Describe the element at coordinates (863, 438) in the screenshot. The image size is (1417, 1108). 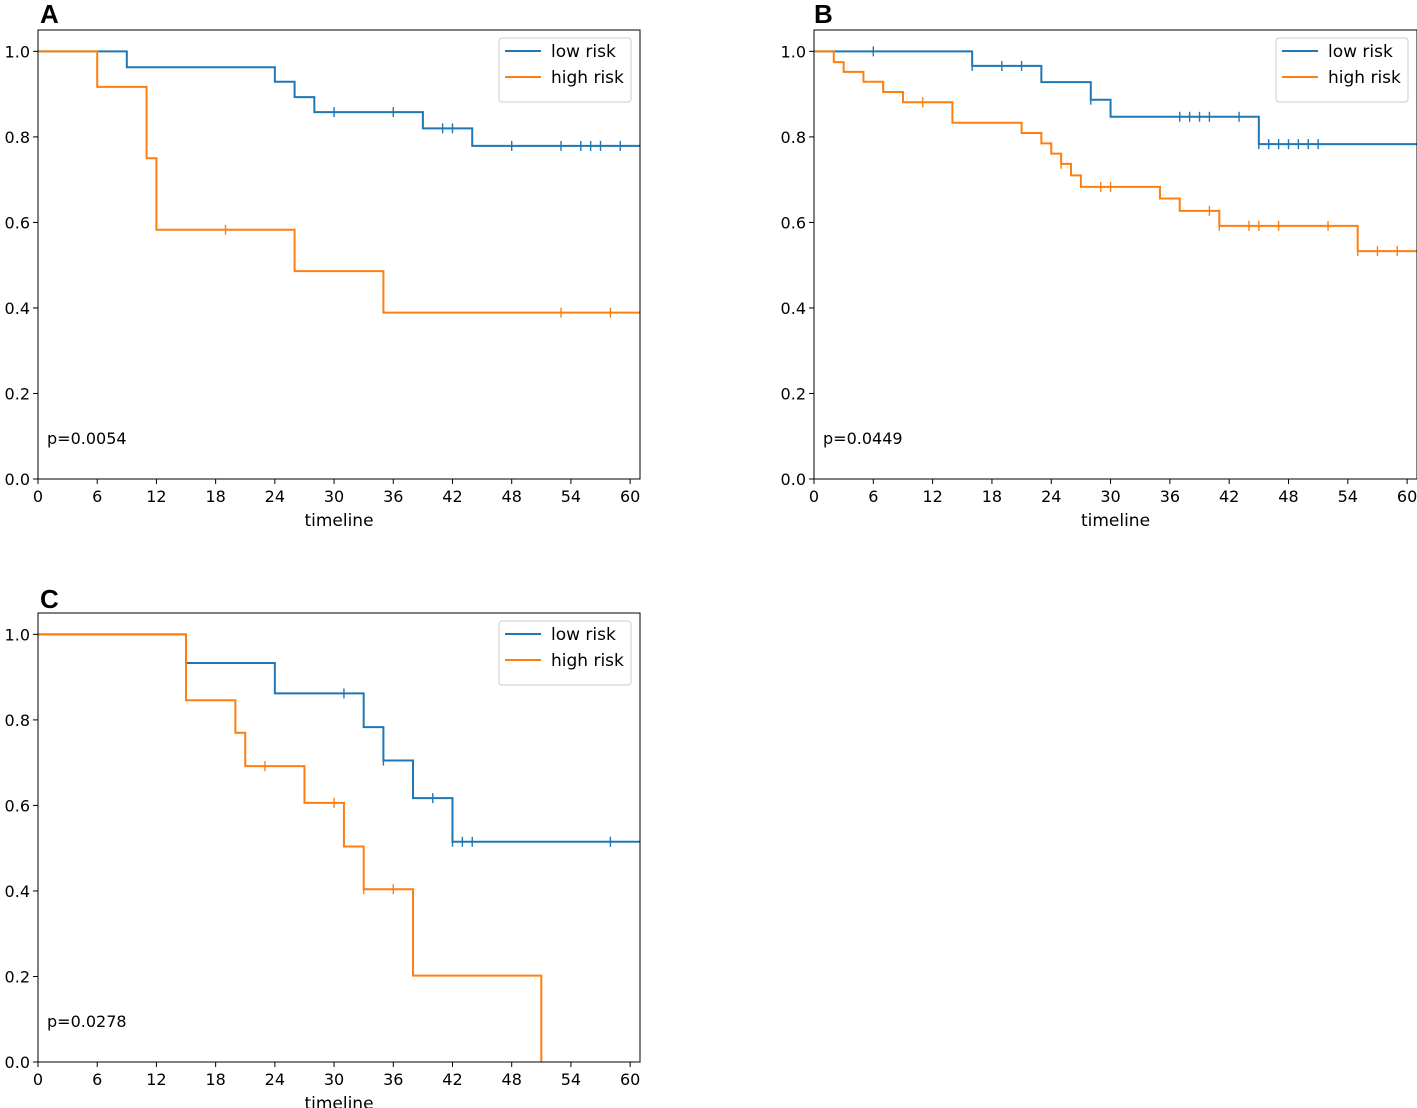
I see `p-value: p=0.0449` at that location.